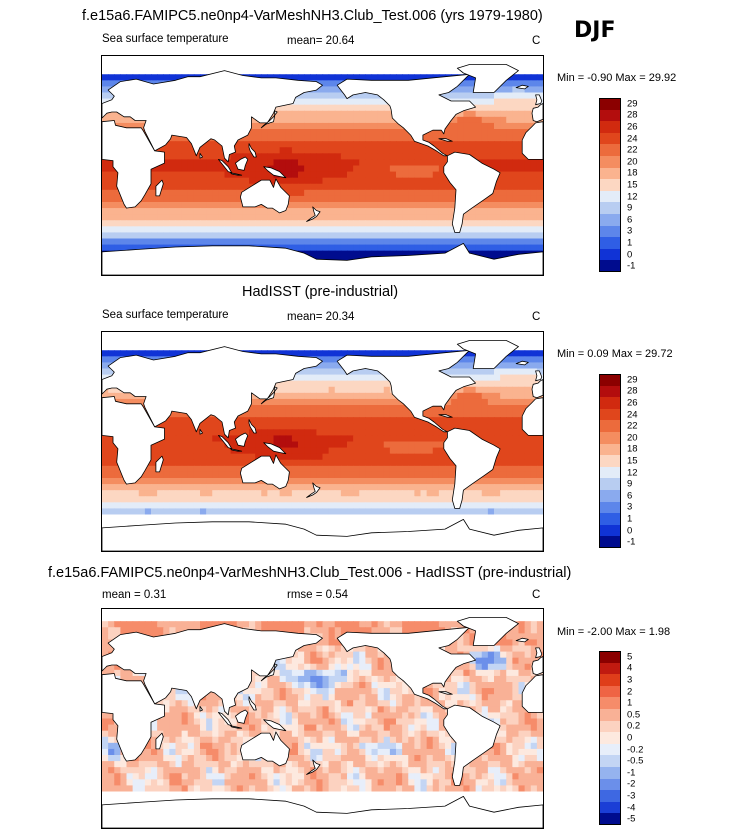 The height and width of the screenshot is (835, 733). What do you see at coordinates (134, 595) in the screenshot?
I see `panel-3-mean-text: mean = 0.31` at bounding box center [134, 595].